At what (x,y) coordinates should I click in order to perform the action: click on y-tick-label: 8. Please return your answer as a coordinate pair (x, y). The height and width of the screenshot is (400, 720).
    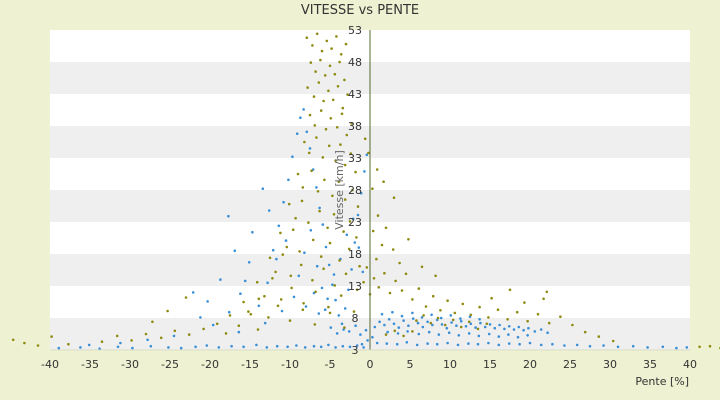
    Looking at the image, I should click on (355, 318).